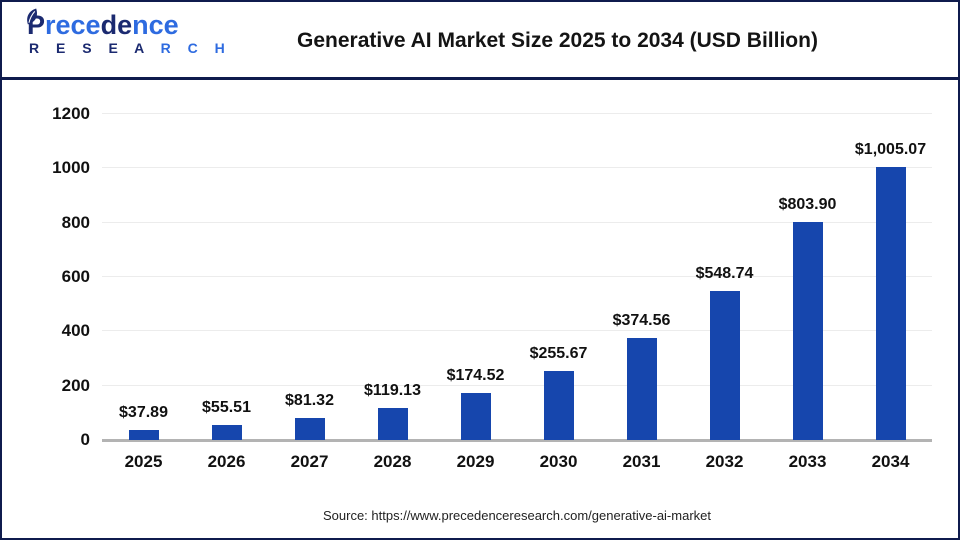 The width and height of the screenshot is (960, 540). Describe the element at coordinates (558, 461) in the screenshot. I see `x-tick-label: 2030` at that location.